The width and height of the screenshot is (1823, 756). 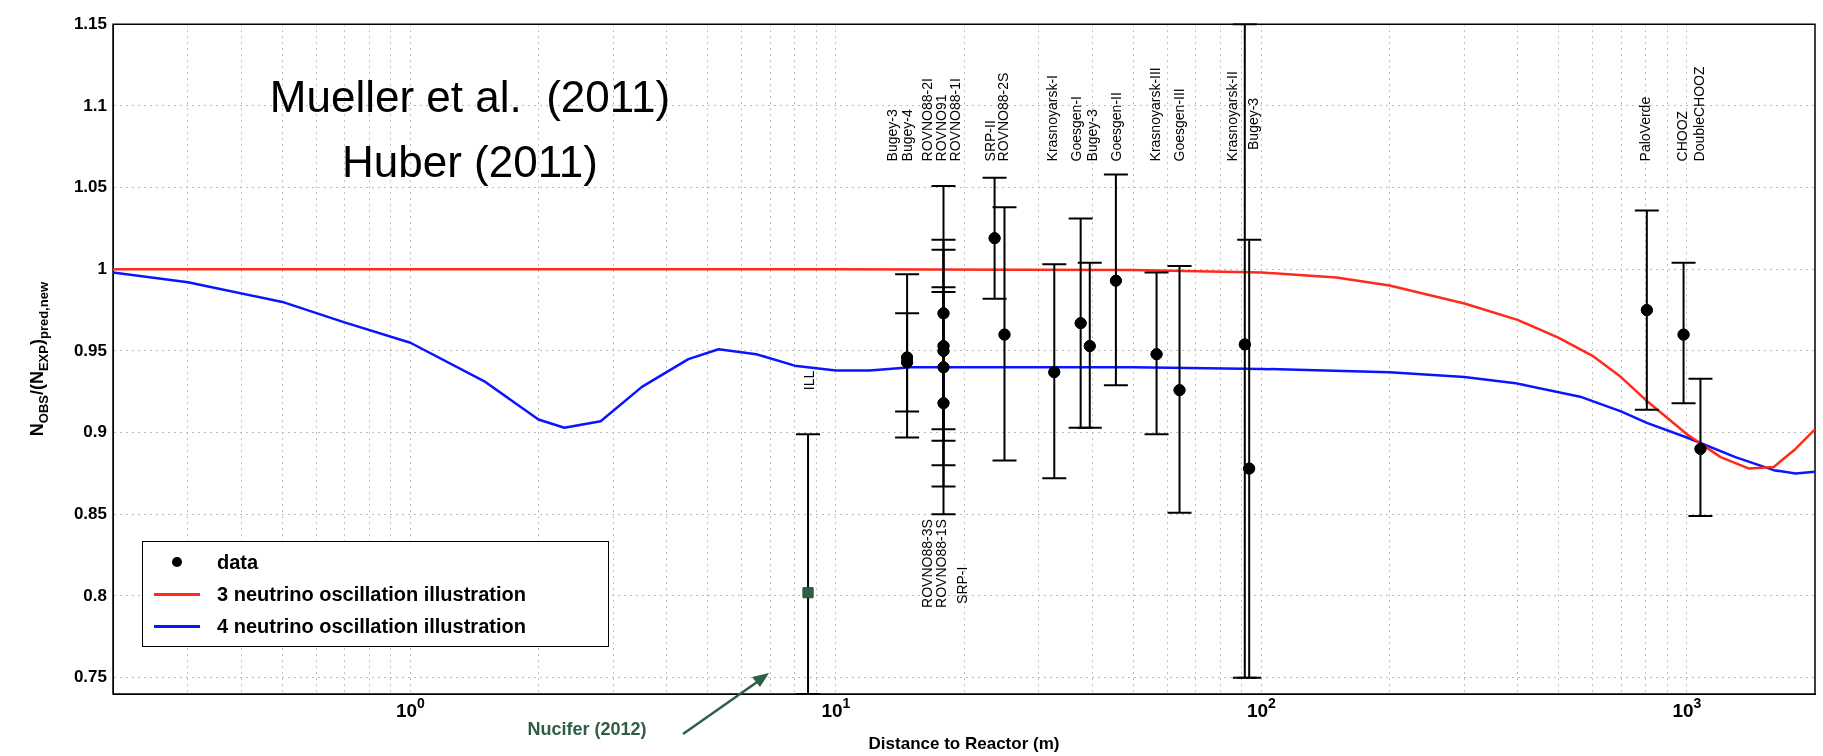 What do you see at coordinates (941, 128) in the screenshot?
I see `annotation: ROVNO91` at bounding box center [941, 128].